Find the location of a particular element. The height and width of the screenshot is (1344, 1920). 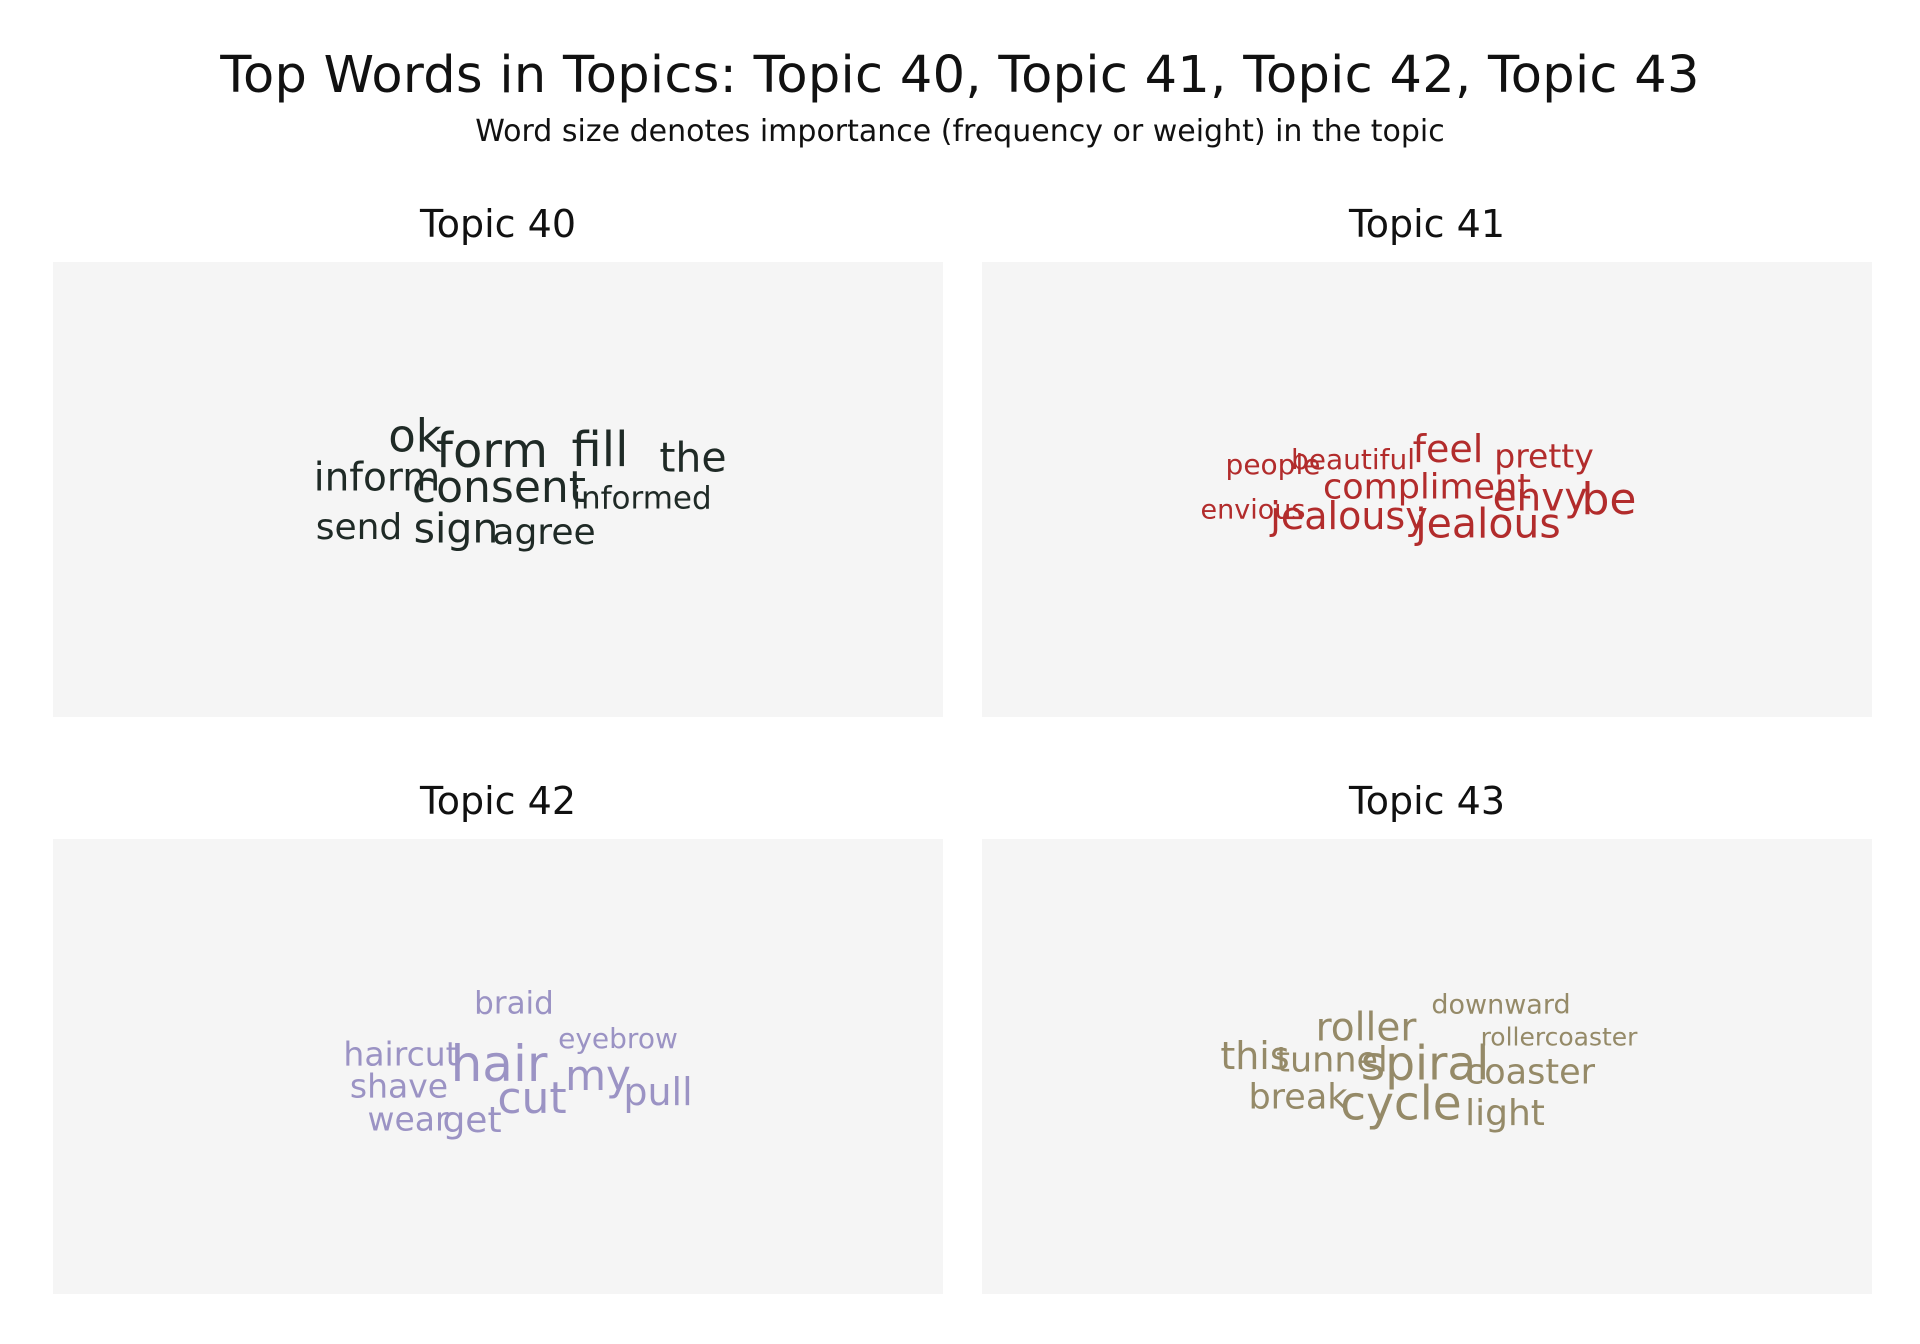

word-shave: shave is located at coordinates (399, 1086).